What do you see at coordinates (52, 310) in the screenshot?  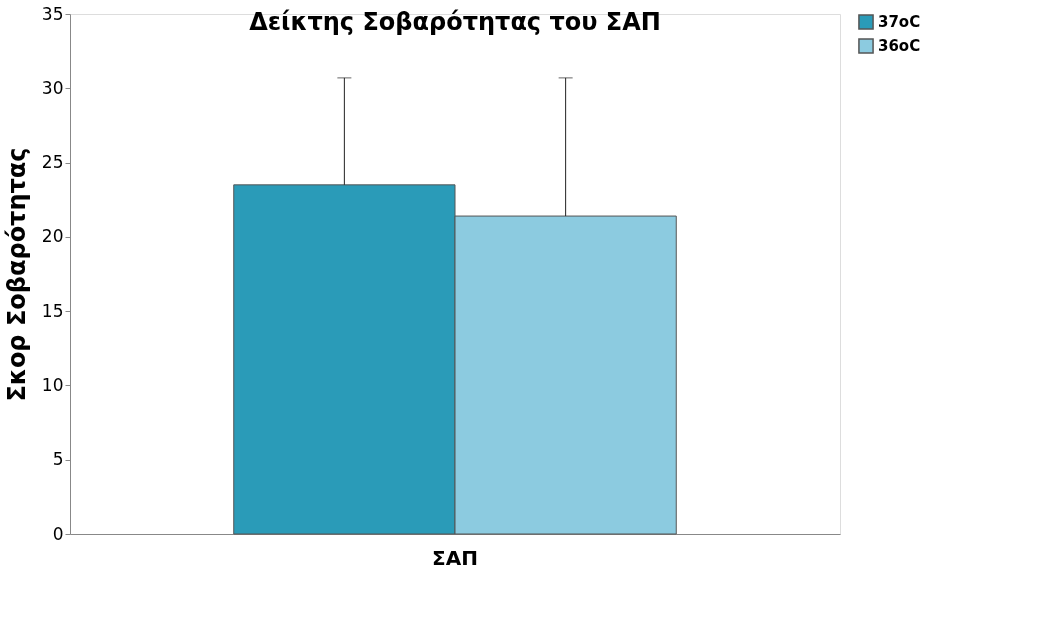 I see `y-tick-label: 15` at bounding box center [52, 310].